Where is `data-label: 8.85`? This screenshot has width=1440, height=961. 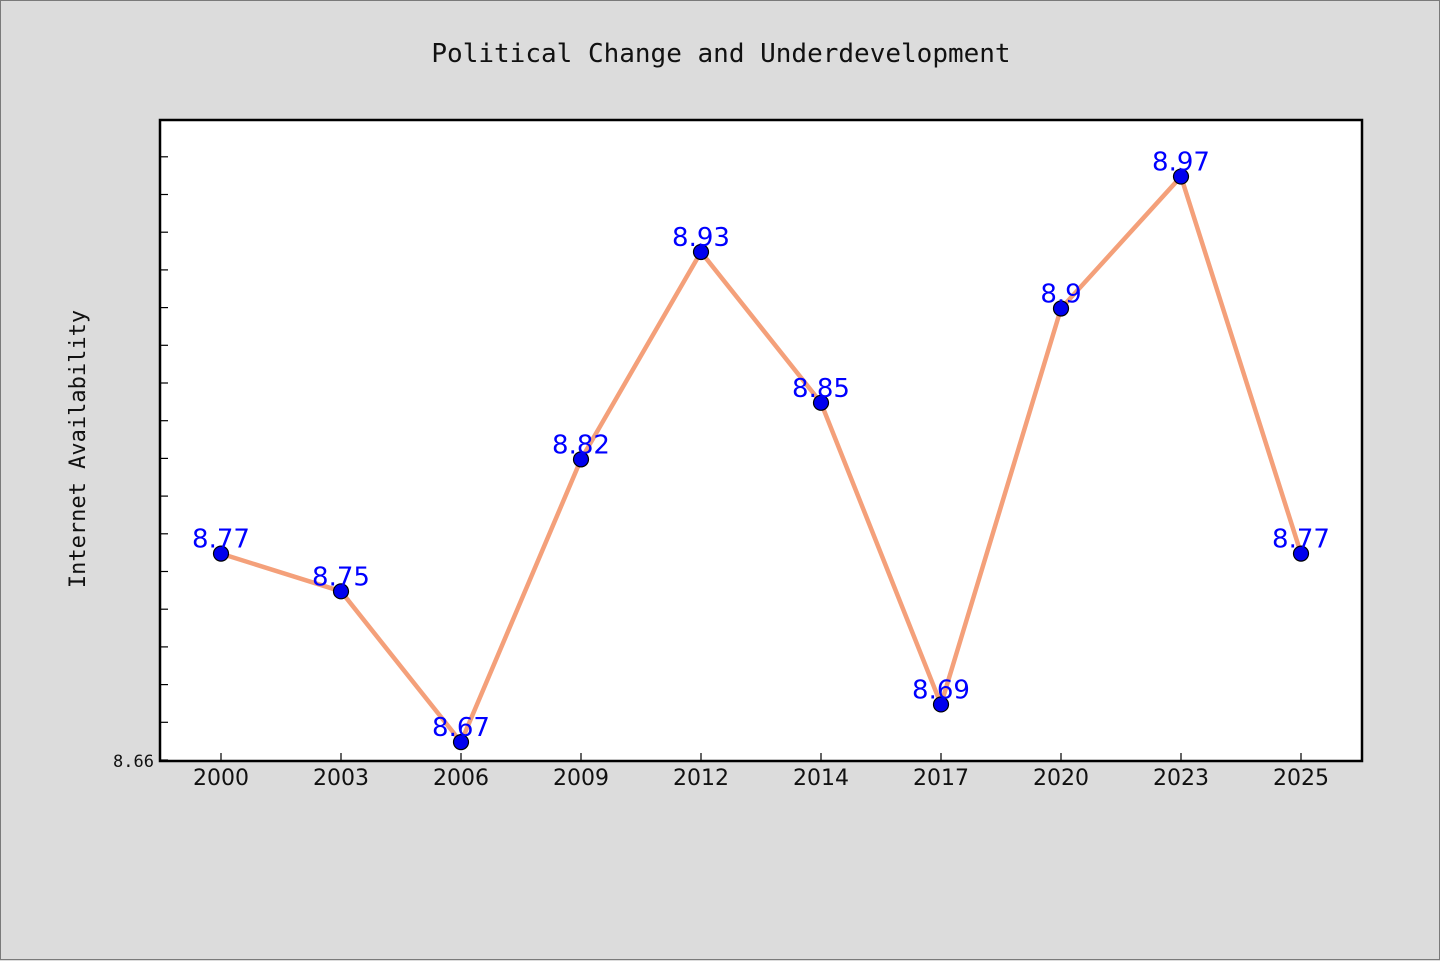 data-label: 8.85 is located at coordinates (821, 389).